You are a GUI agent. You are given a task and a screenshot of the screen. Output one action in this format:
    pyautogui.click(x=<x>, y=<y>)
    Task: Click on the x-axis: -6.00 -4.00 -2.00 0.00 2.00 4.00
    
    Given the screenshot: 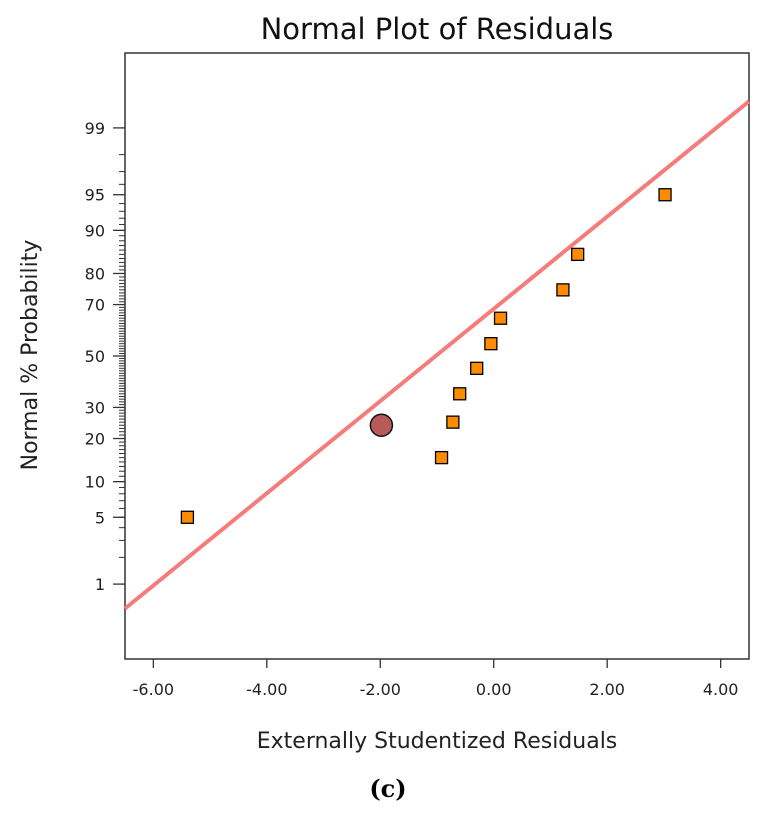 What is the action you would take?
    pyautogui.click(x=436, y=679)
    